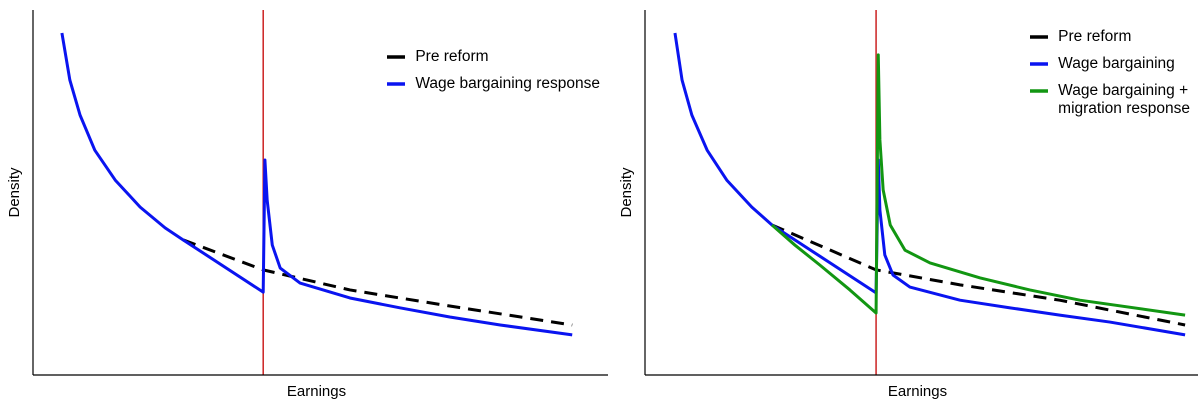 The height and width of the screenshot is (400, 1199). I want to click on legend-label: Wage bargaining response, so click(507, 83).